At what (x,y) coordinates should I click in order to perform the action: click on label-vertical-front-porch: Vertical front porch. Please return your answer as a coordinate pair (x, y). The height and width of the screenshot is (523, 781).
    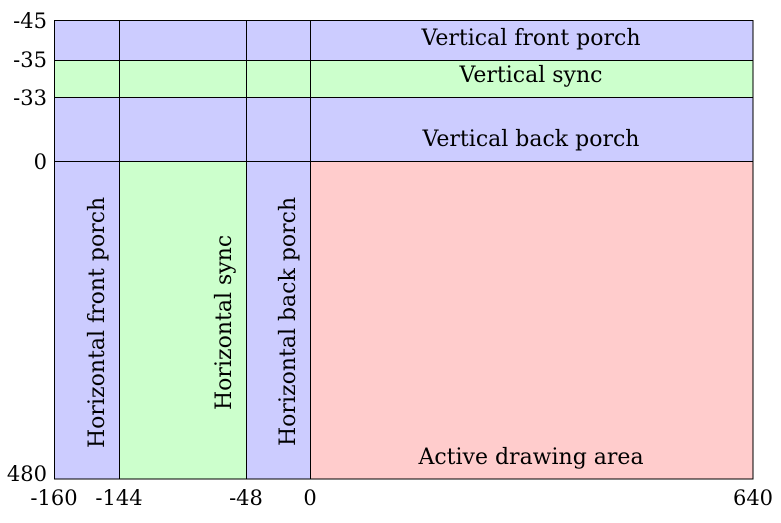
    Looking at the image, I should click on (531, 38).